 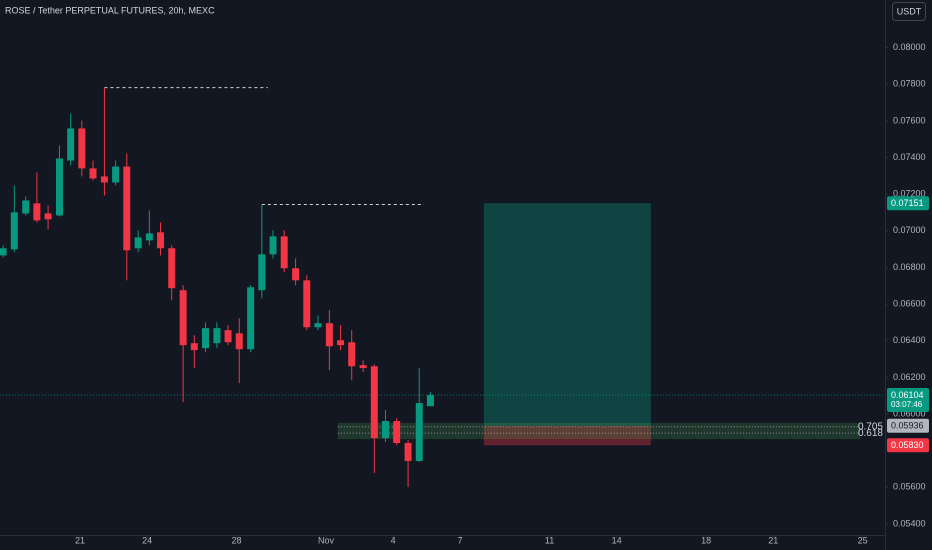 I want to click on fib-label: 0.705, so click(x=870, y=427).